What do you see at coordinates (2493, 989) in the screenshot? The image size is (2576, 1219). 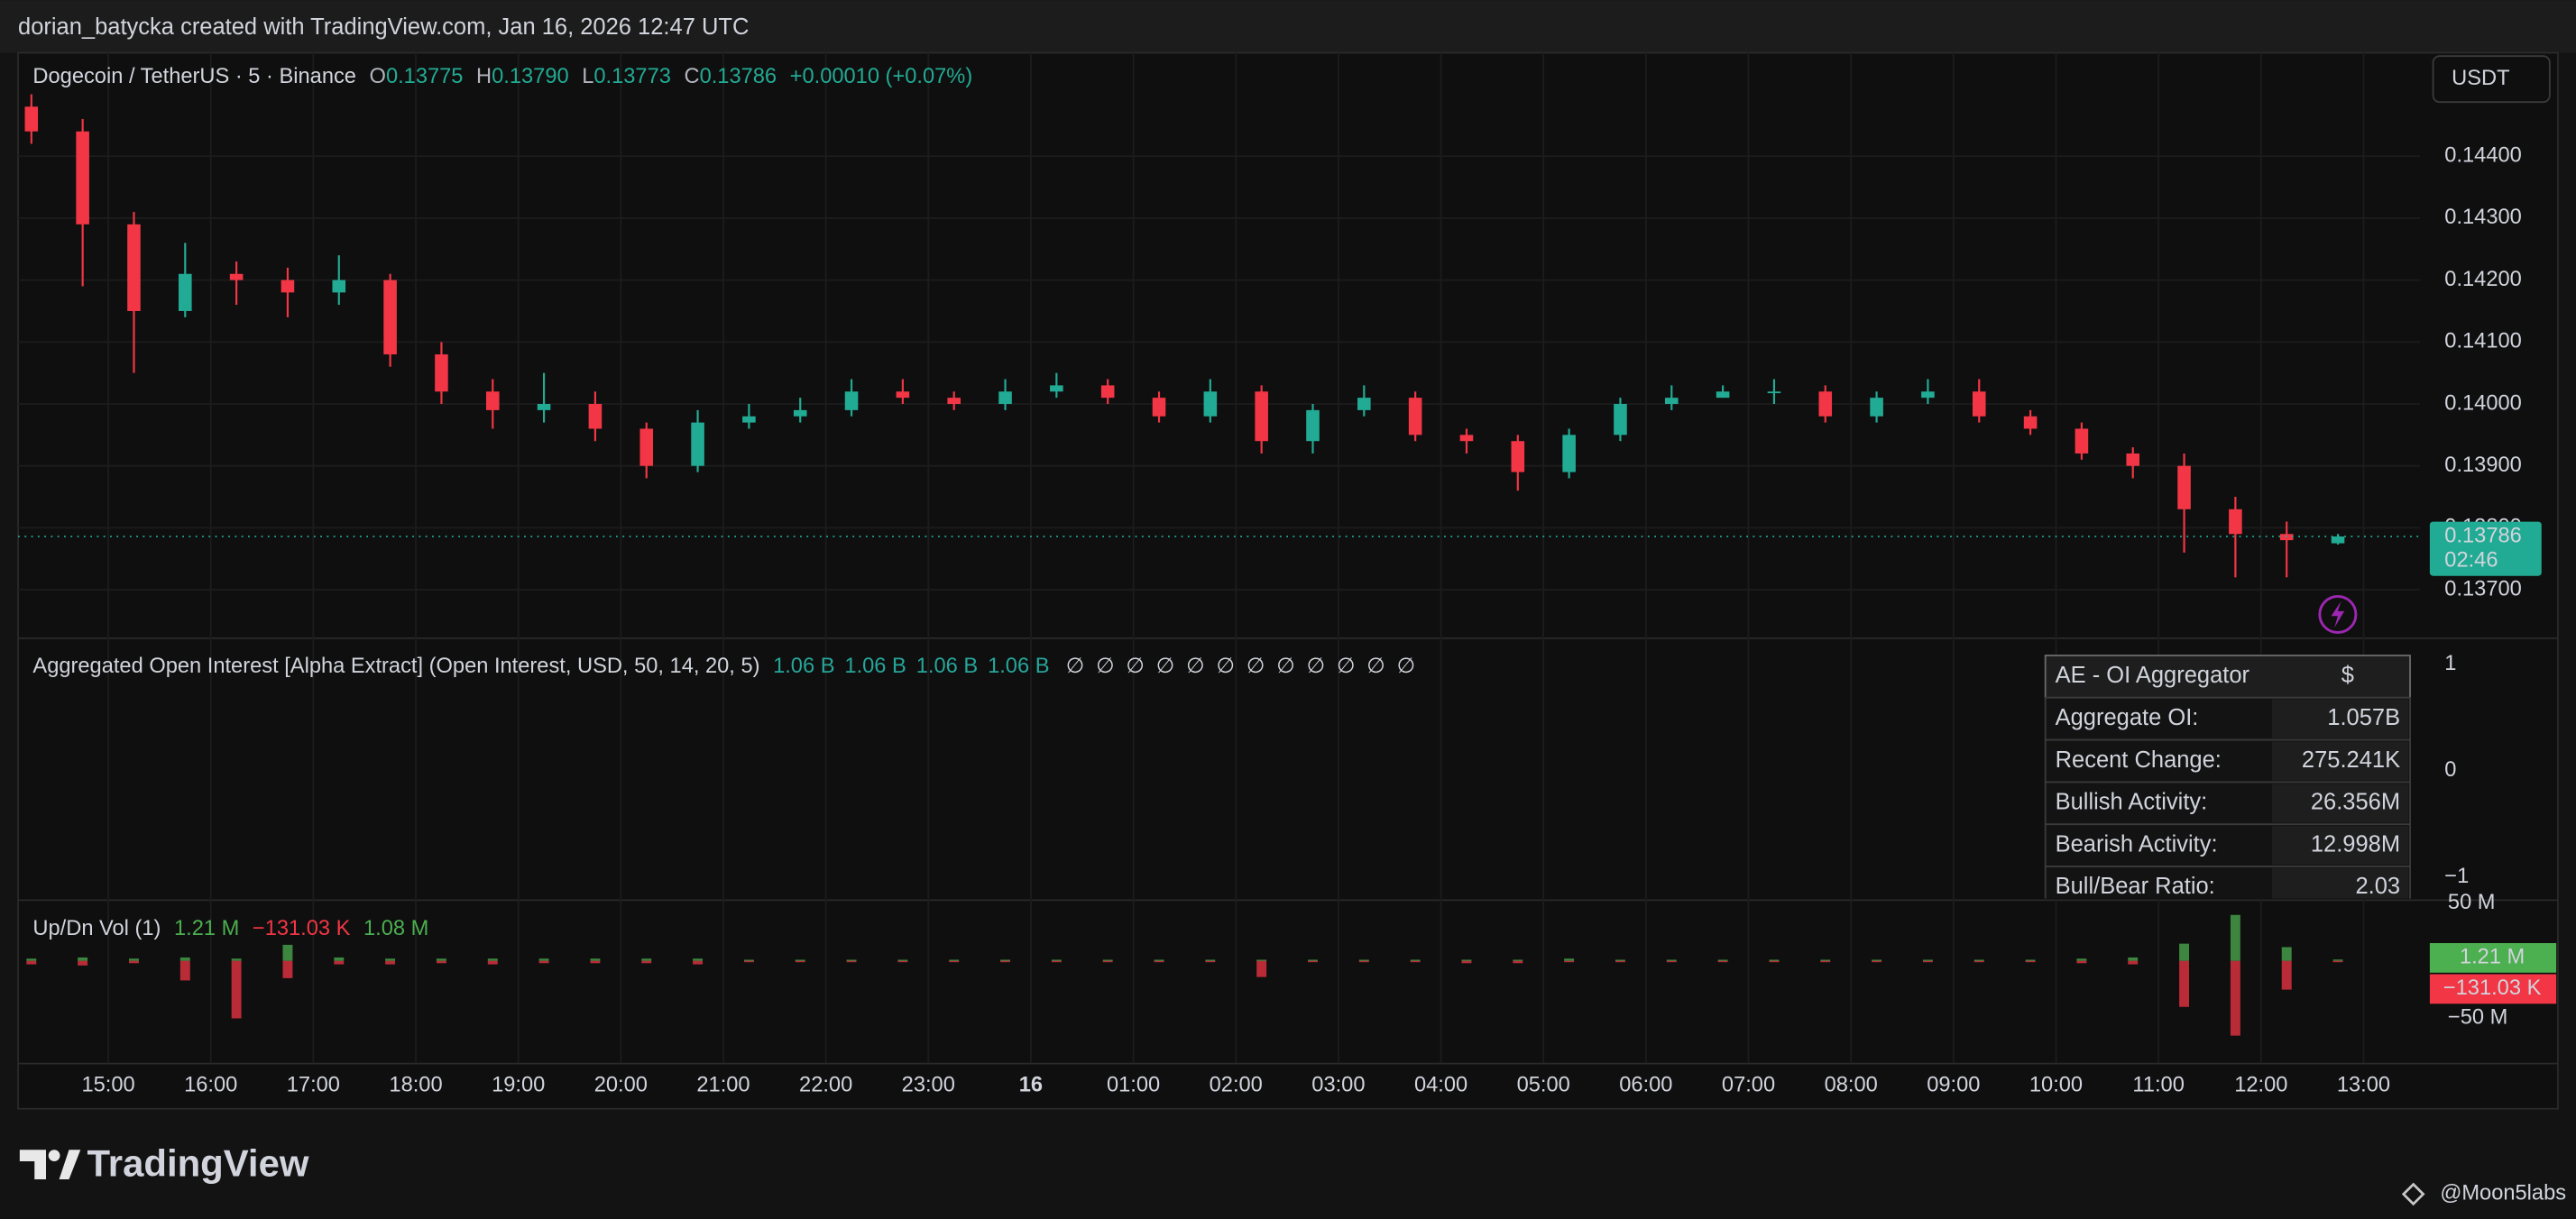 I see `volume-tag` at bounding box center [2493, 989].